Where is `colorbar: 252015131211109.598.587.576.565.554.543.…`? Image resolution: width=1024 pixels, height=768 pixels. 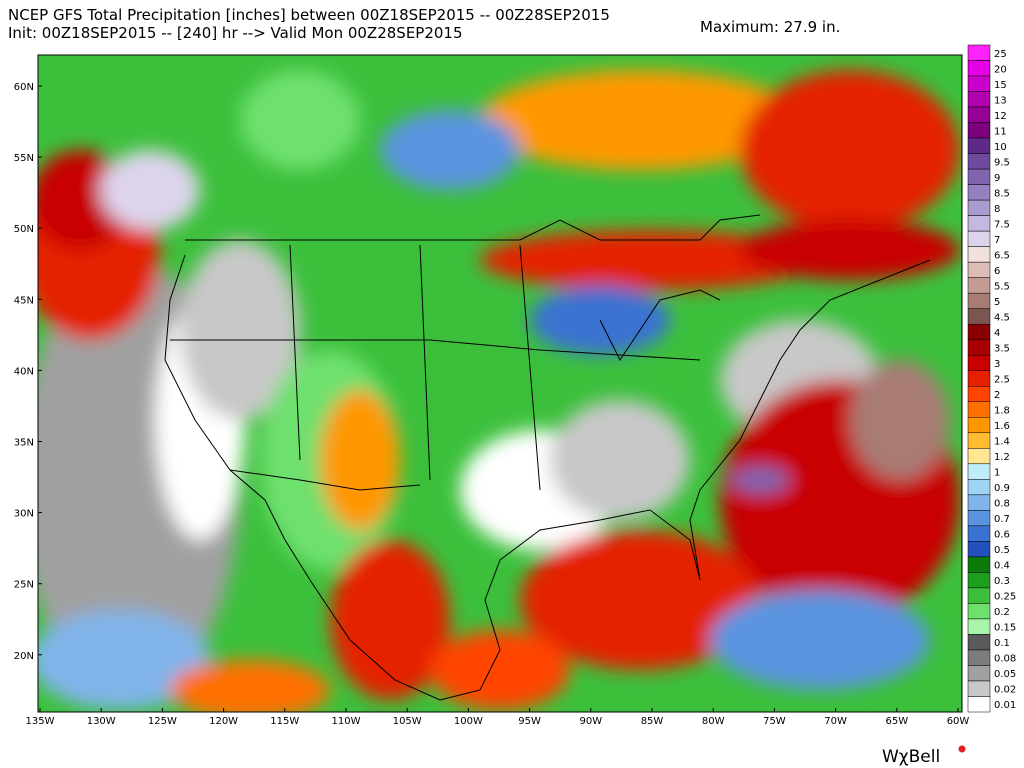 colorbar: 252015131211109.598.587.576.565.554.543.… is located at coordinates (991, 378).